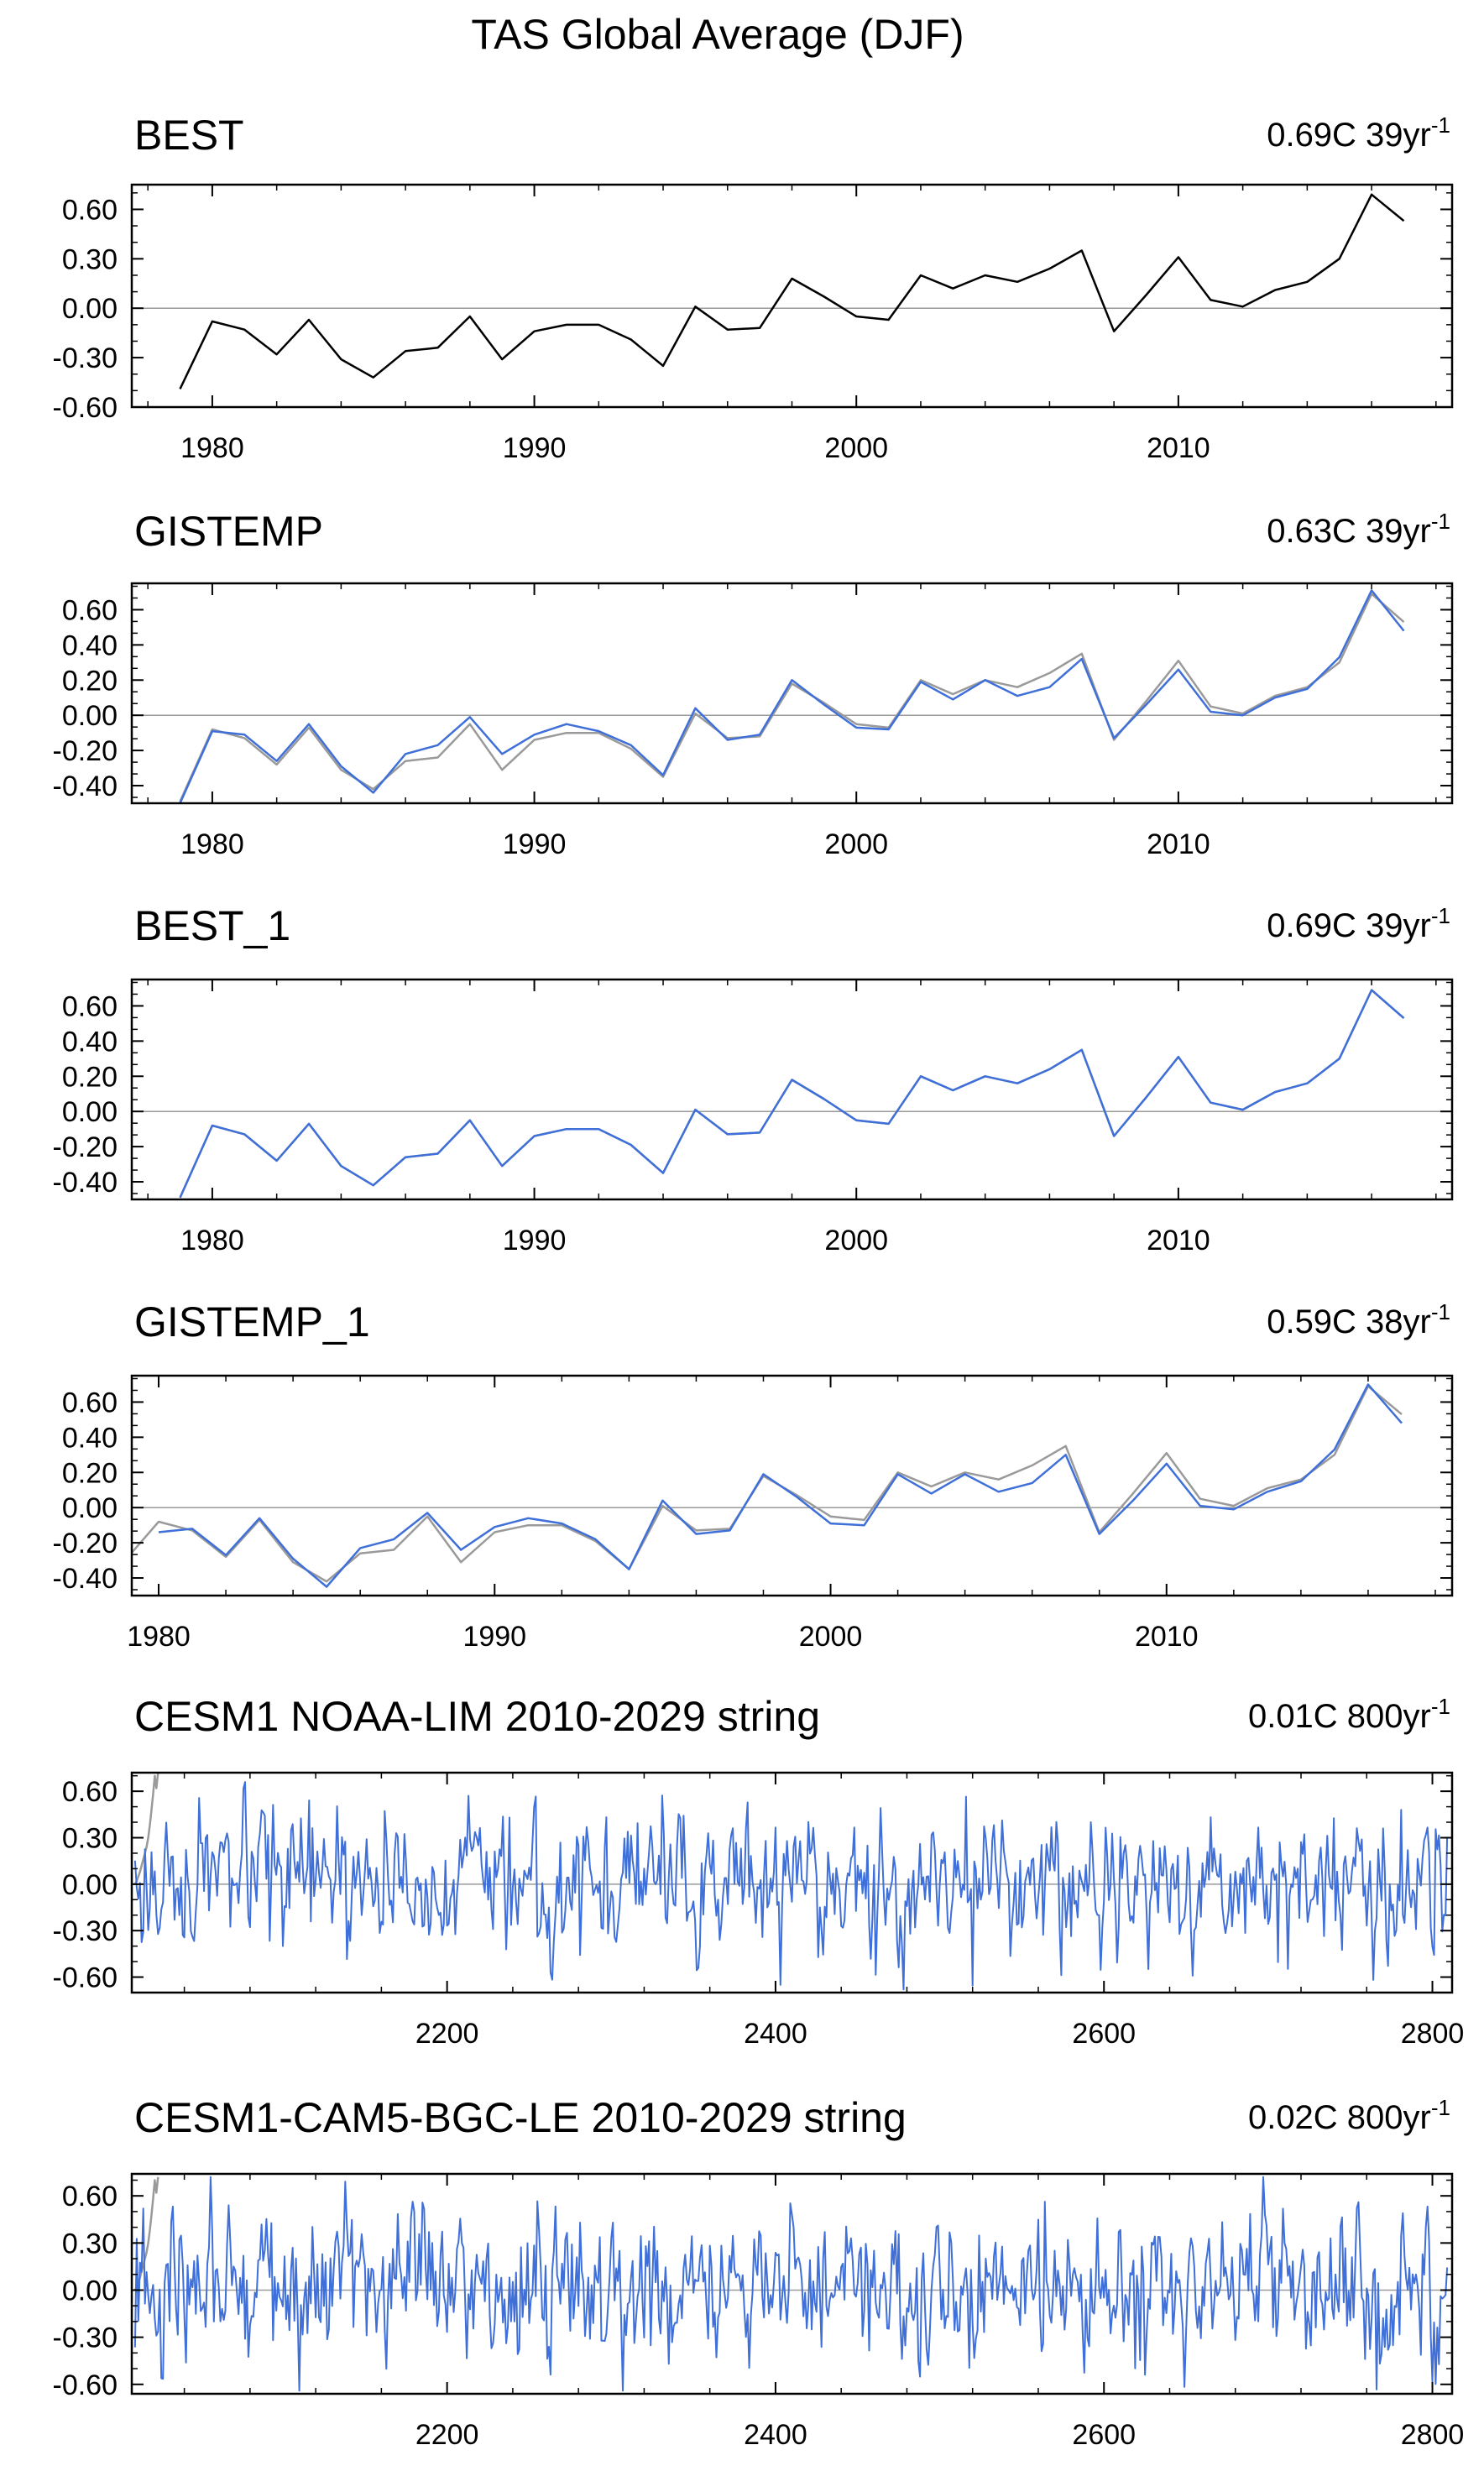 Image resolution: width=1484 pixels, height=2471 pixels. Describe the element at coordinates (717, 34) in the screenshot. I see `main-title: TAS Global Average (DJF)` at that location.